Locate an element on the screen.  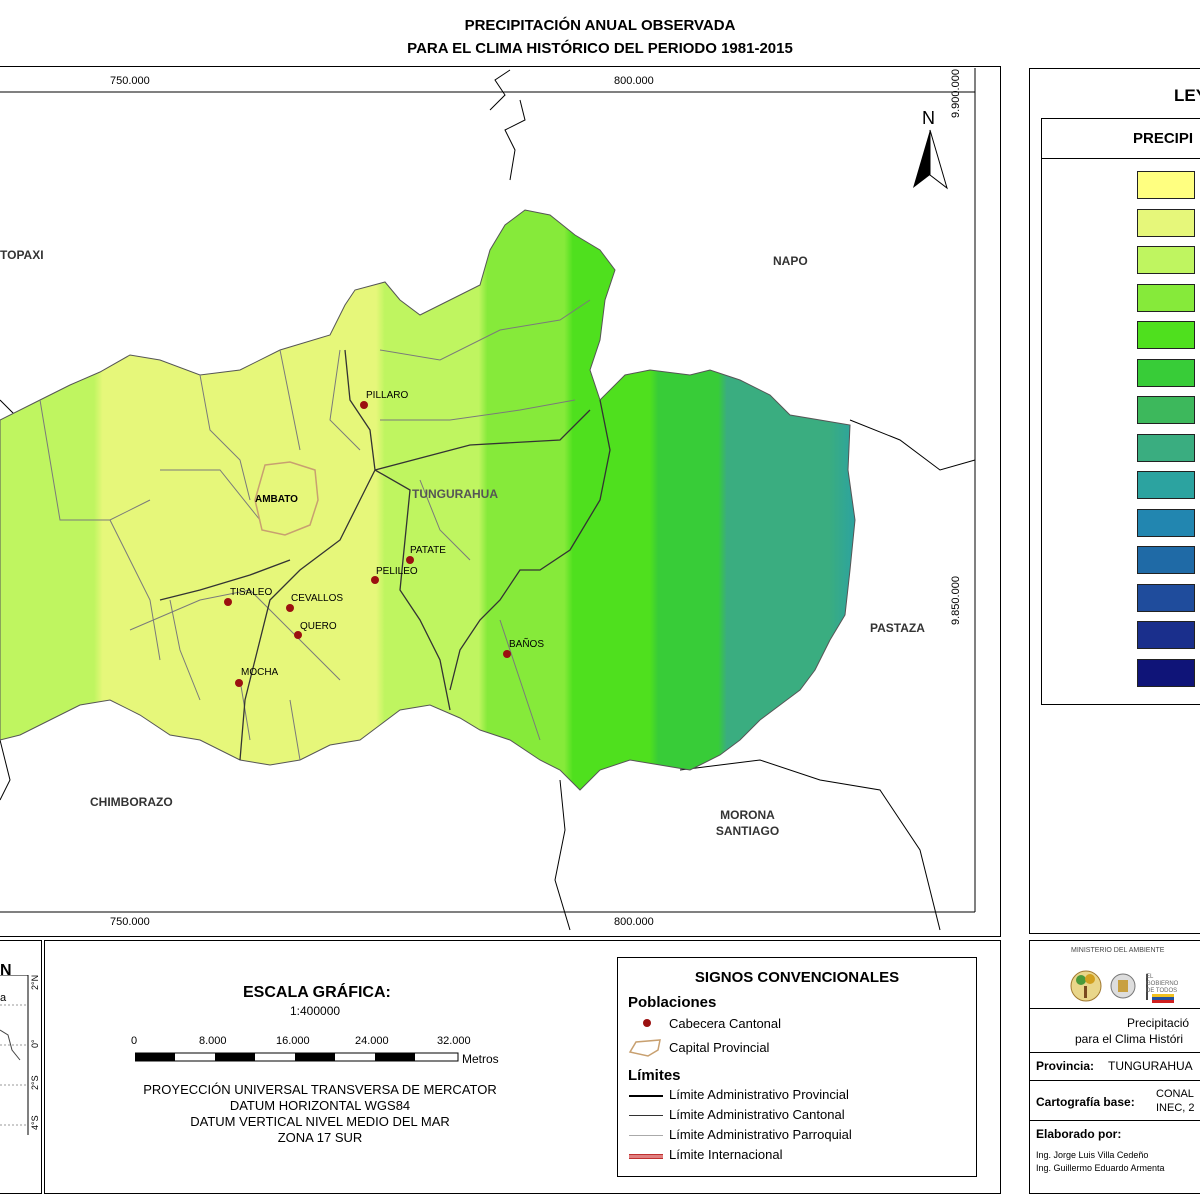
location-map-title: N is located at coordinates (6, 970).